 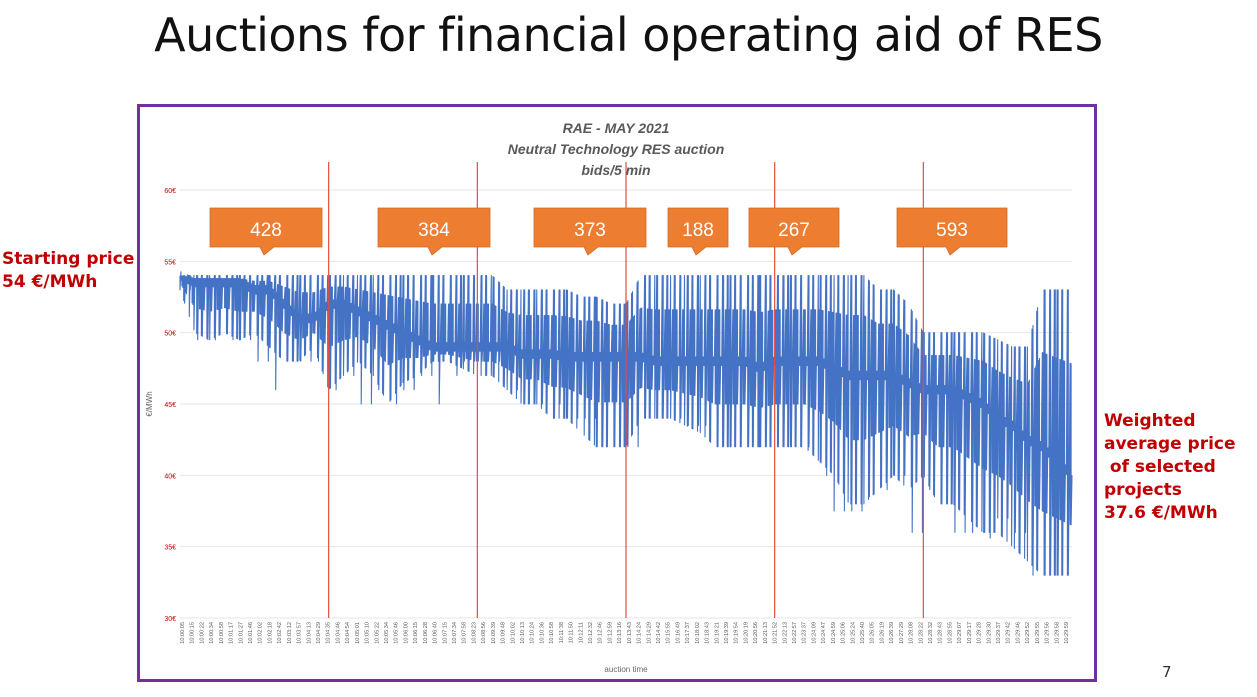 I want to click on x-tick-label: 10:04:29, so click(x=319, y=633).